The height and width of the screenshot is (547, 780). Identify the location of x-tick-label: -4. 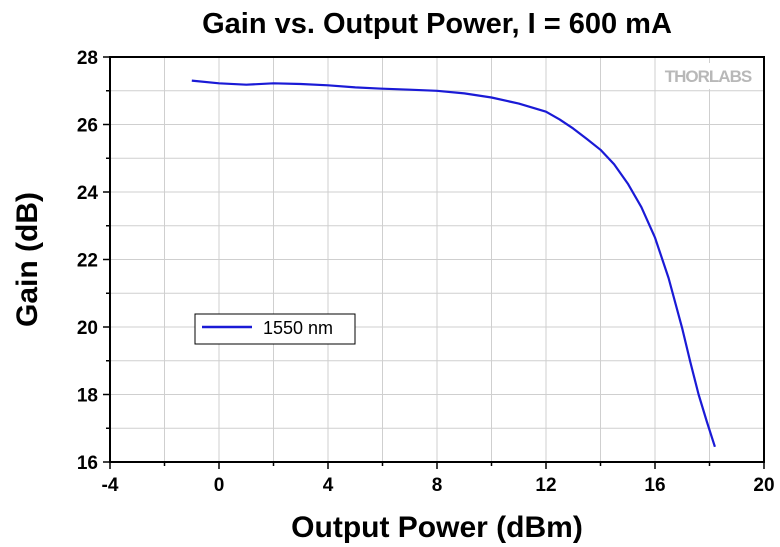
(110, 485).